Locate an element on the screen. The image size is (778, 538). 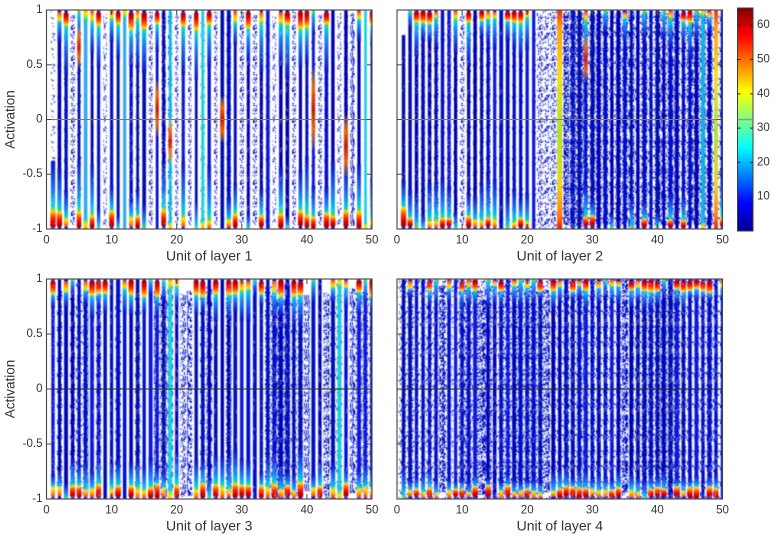
svg-text: Unit of layer 3 is located at coordinates (209, 526).